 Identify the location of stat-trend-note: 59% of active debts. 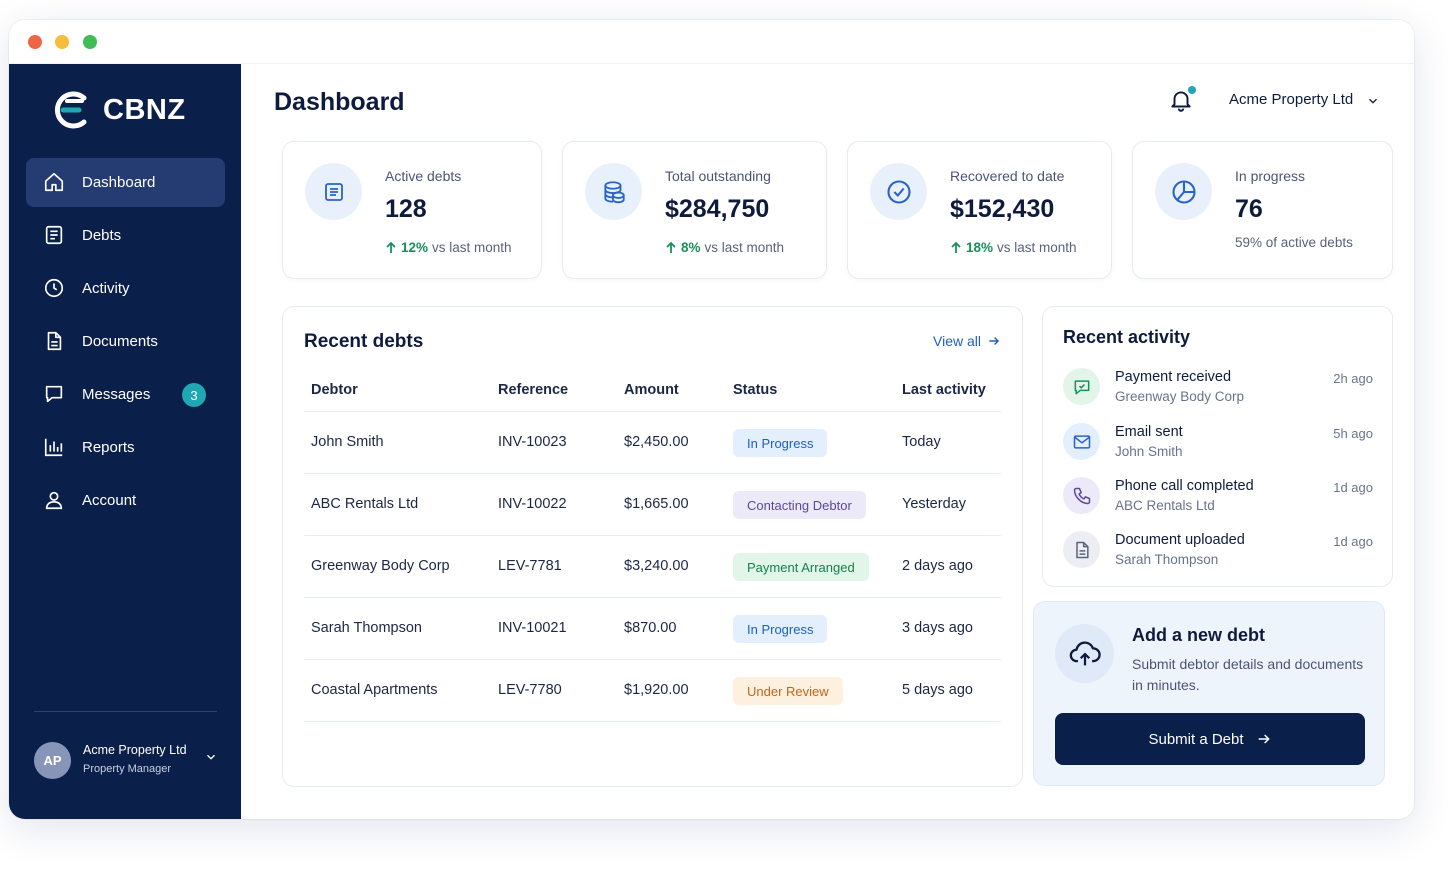
(1294, 242).